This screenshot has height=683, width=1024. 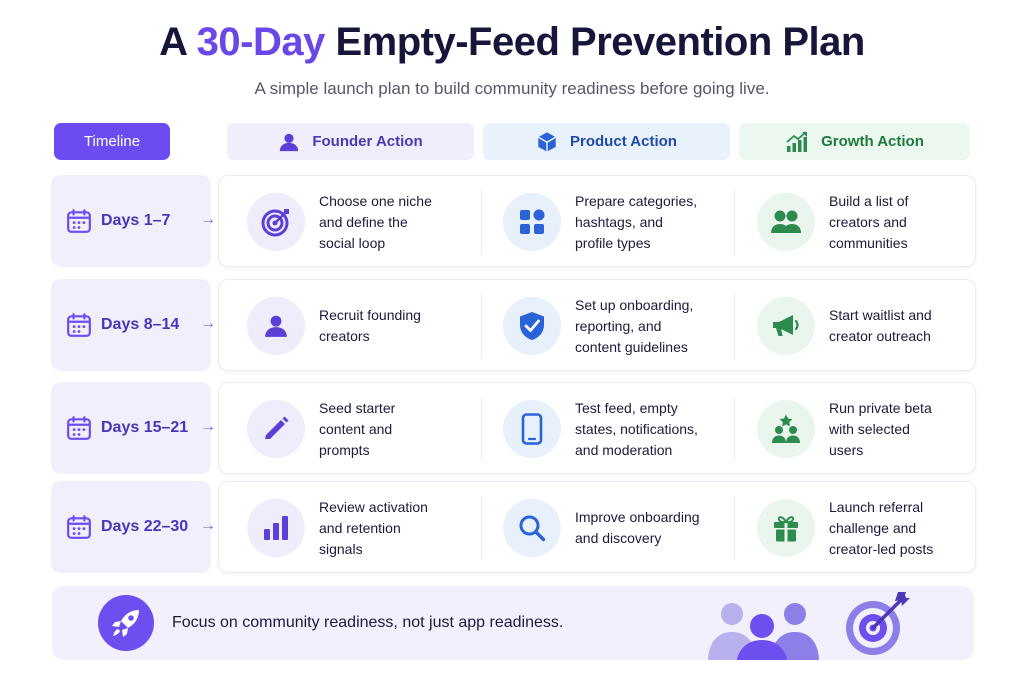 What do you see at coordinates (261, 42) in the screenshot?
I see `title-accent: 30-Day` at bounding box center [261, 42].